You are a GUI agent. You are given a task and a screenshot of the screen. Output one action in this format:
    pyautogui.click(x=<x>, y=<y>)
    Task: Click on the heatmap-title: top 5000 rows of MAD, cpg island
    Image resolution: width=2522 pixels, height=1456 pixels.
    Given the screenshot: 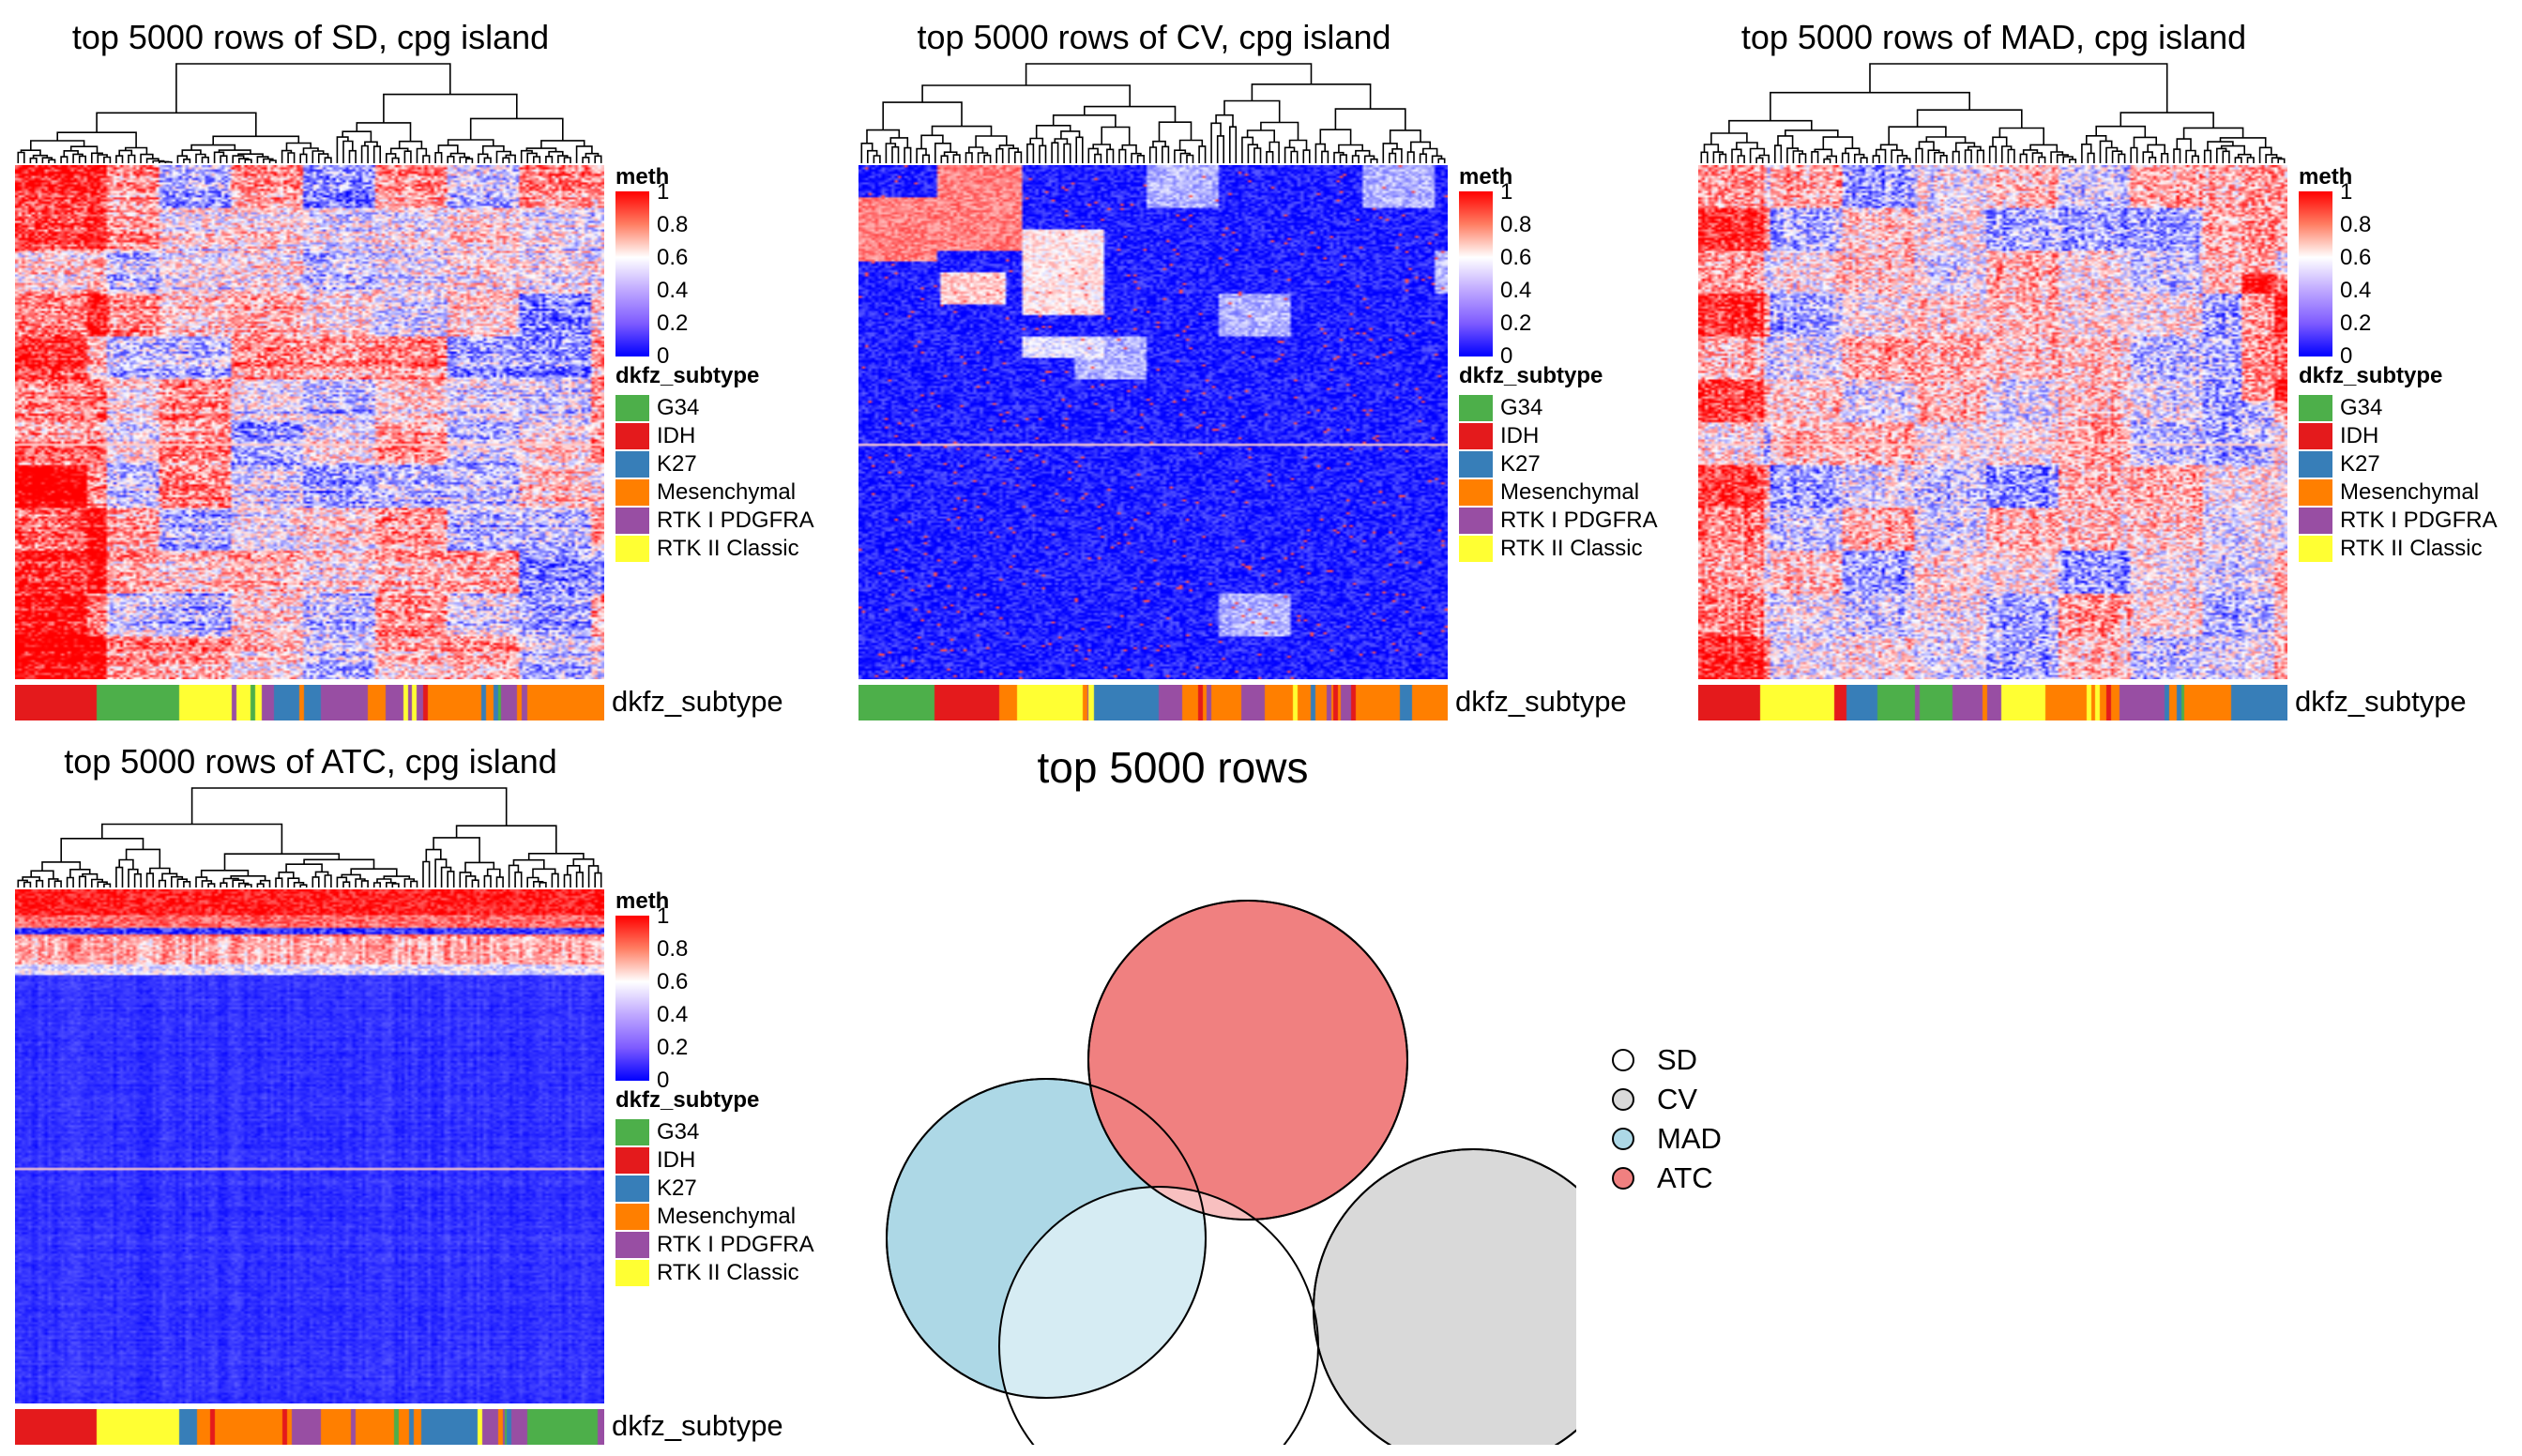 What is the action you would take?
    pyautogui.click(x=1994, y=37)
    